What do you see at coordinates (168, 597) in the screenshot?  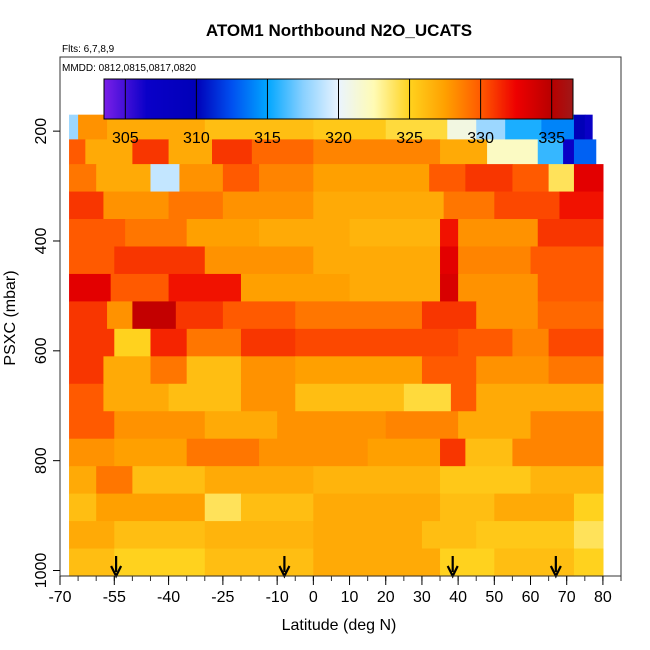 I see `x-tick-label: -40` at bounding box center [168, 597].